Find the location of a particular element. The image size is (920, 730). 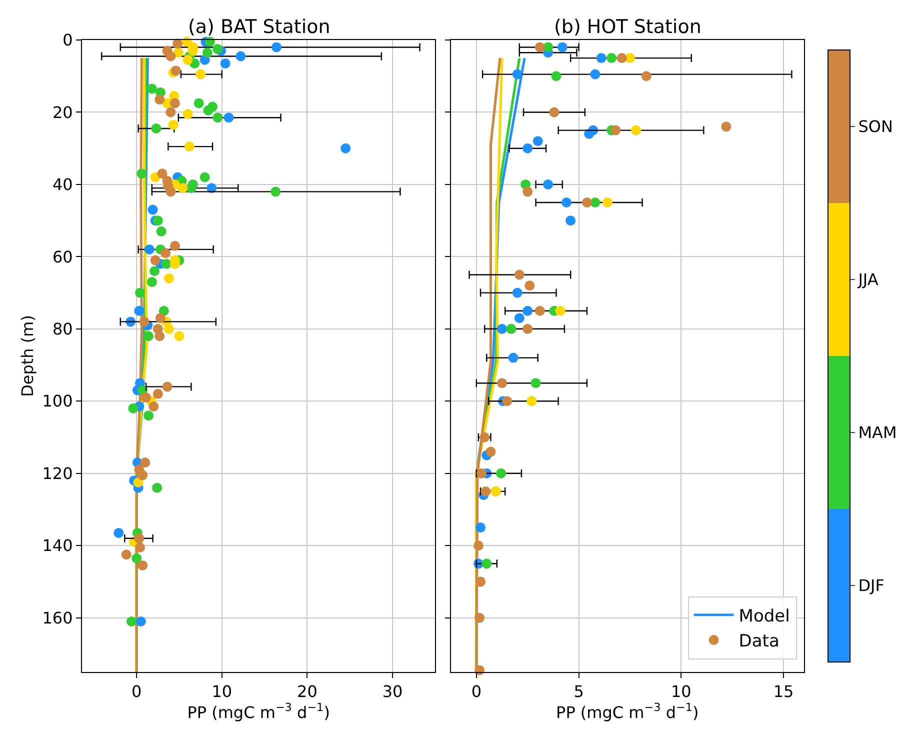

chart-title: (b) HOT Station is located at coordinates (628, 27).